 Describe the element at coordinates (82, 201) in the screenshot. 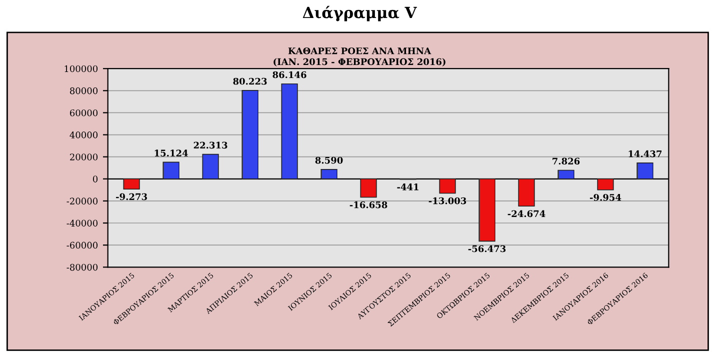

I see `y-tick-label: -20000` at that location.